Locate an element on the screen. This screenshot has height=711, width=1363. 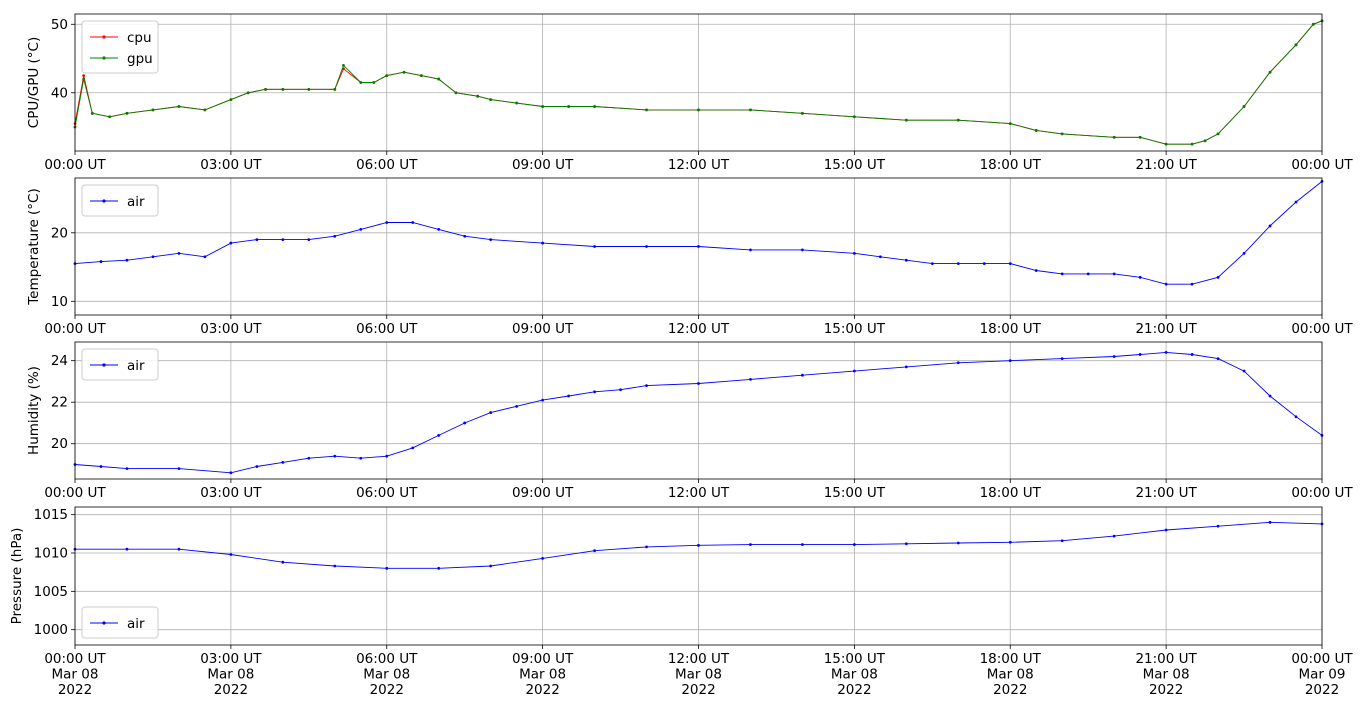
y-tick-label: 10 is located at coordinates (59, 302).